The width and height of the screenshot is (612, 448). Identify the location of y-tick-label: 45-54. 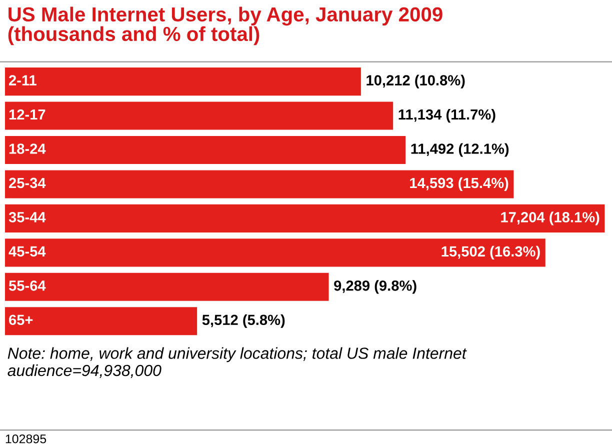
(27, 251).